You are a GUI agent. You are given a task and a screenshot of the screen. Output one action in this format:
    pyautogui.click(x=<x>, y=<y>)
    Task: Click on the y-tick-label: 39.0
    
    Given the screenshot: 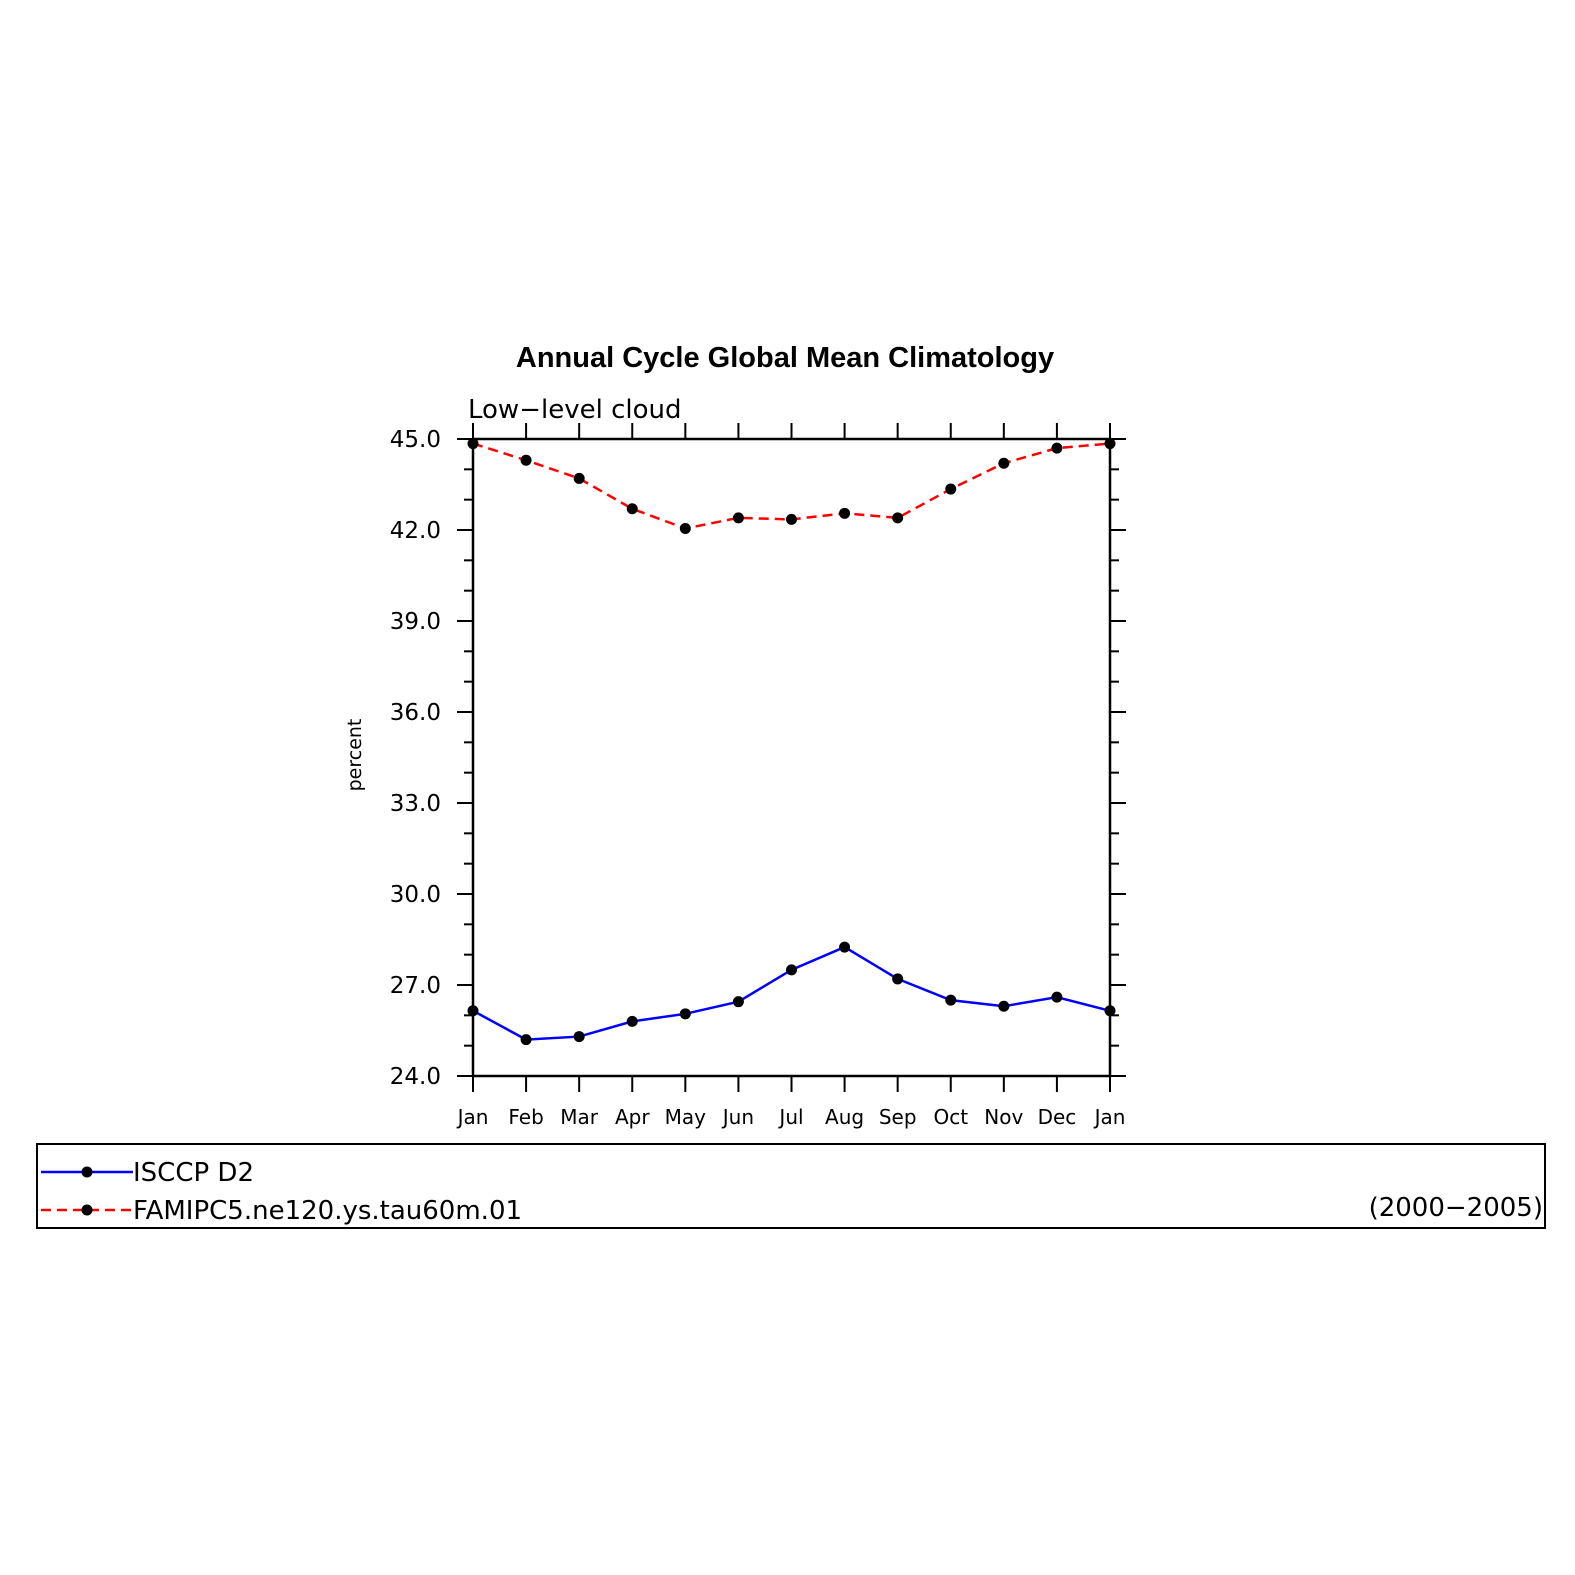 What is the action you would take?
    pyautogui.click(x=415, y=622)
    